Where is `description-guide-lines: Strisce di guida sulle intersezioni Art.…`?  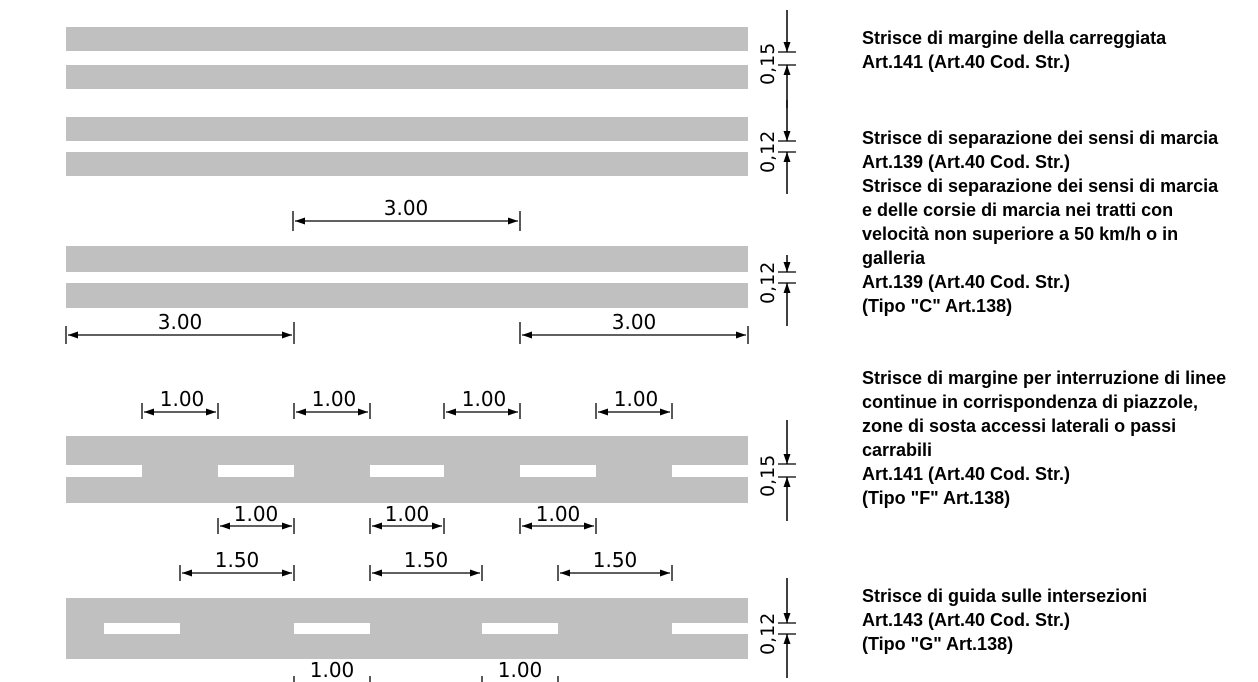 description-guide-lines: Strisce di guida sulle intersezioni Art.… is located at coordinates (1060, 620).